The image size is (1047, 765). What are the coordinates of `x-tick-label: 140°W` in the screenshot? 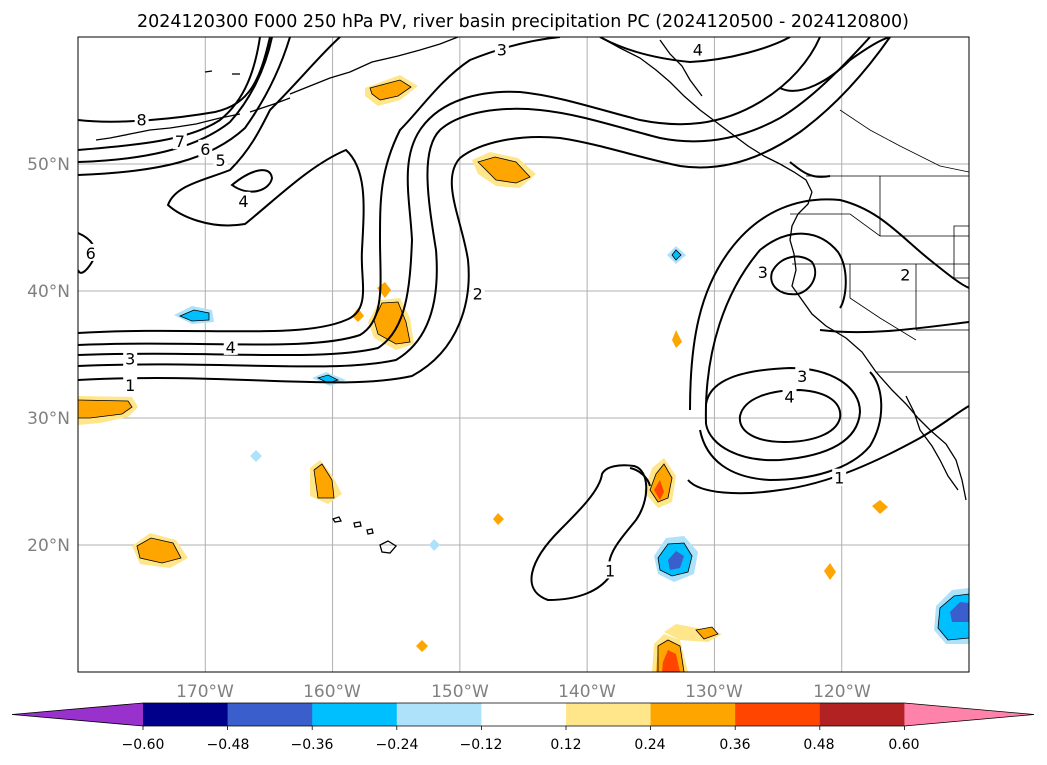 It's located at (587, 692).